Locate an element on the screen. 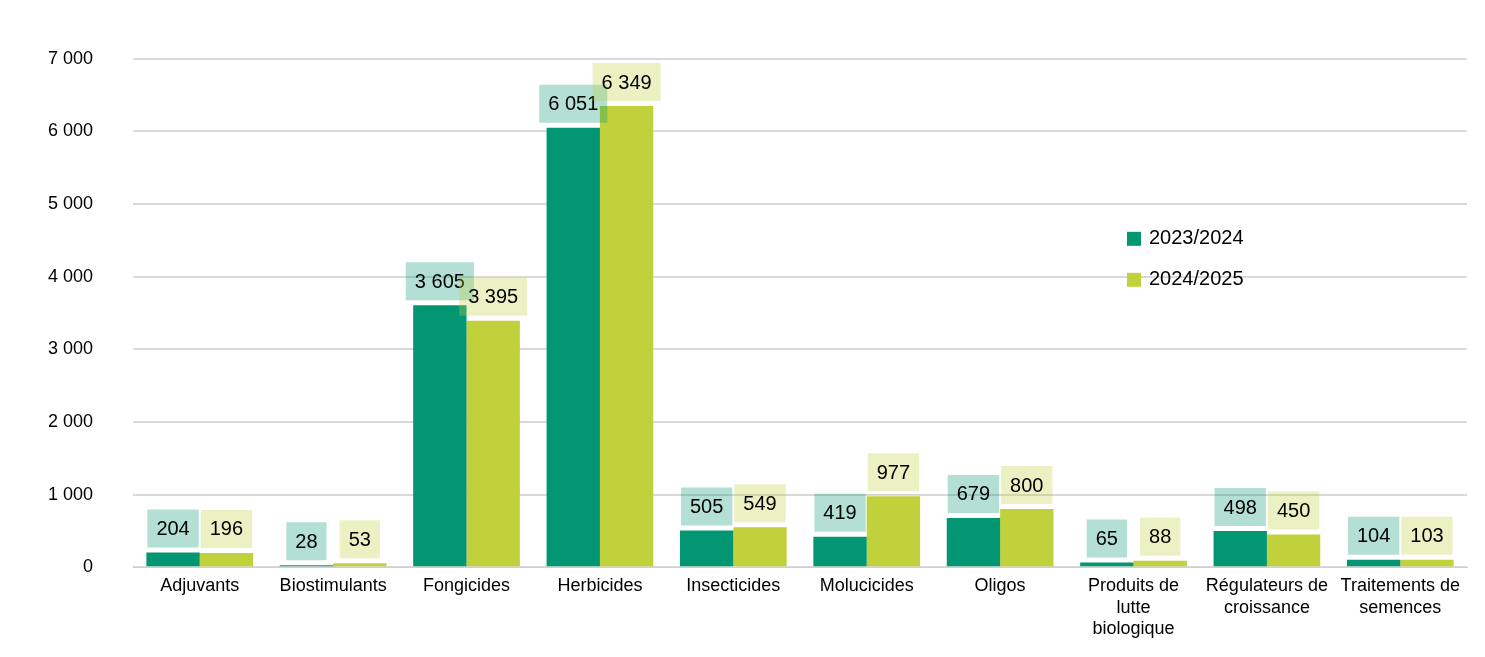  x-tick-label: Biostimulants is located at coordinates (333, 584).